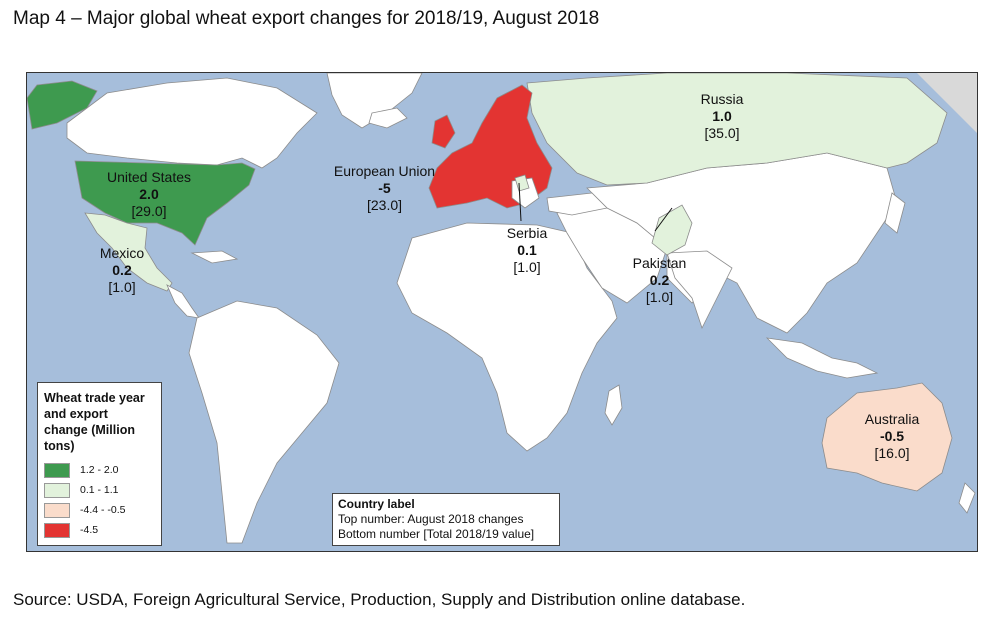 The image size is (1006, 626). Describe the element at coordinates (103, 510) in the screenshot. I see `legend-label: -4.4 - -0.5` at that location.